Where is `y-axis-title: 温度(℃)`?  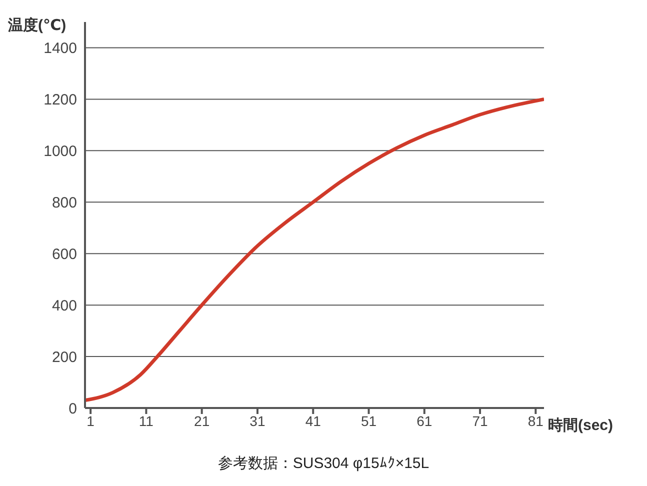 y-axis-title: 温度(℃) is located at coordinates (37, 25).